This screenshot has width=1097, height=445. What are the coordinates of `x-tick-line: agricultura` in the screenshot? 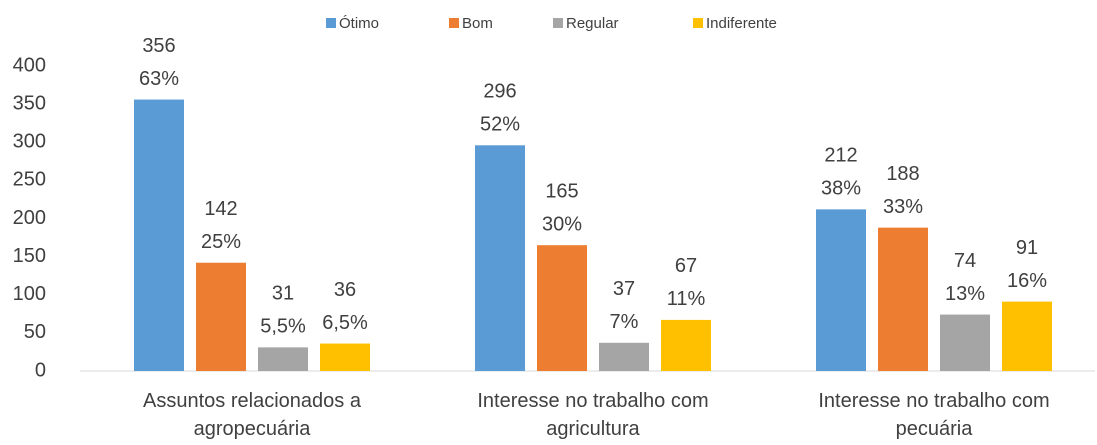 It's located at (593, 429).